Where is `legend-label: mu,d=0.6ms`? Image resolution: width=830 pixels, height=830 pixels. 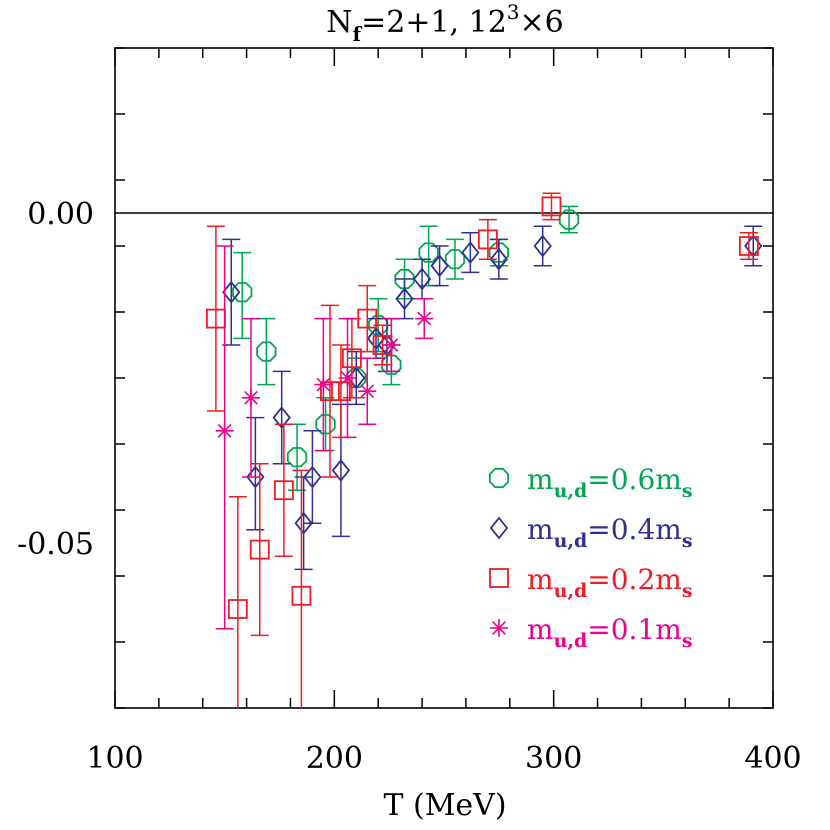 legend-label: mu,d=0.6ms is located at coordinates (610, 482).